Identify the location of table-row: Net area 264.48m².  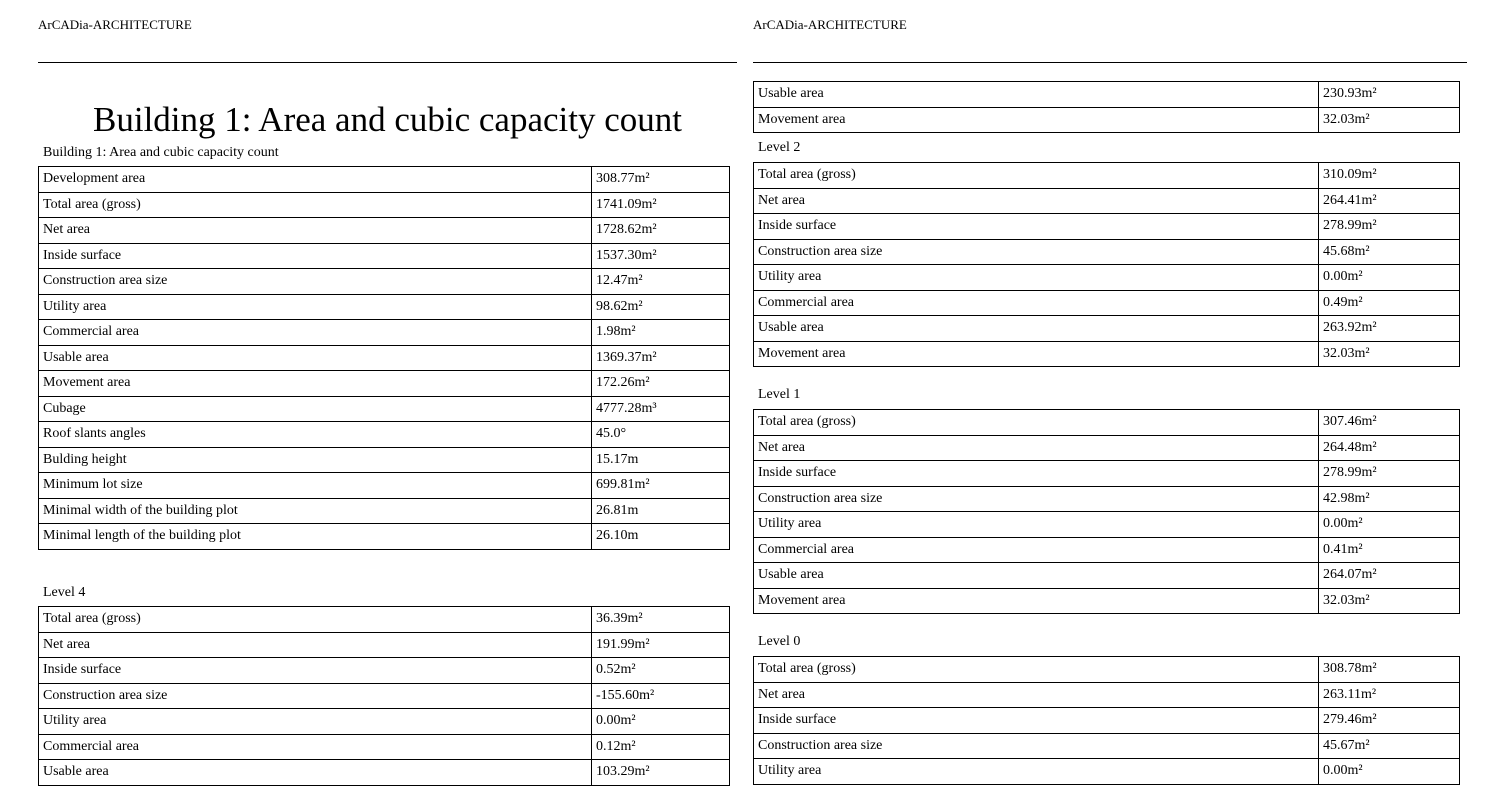
(1106, 447).